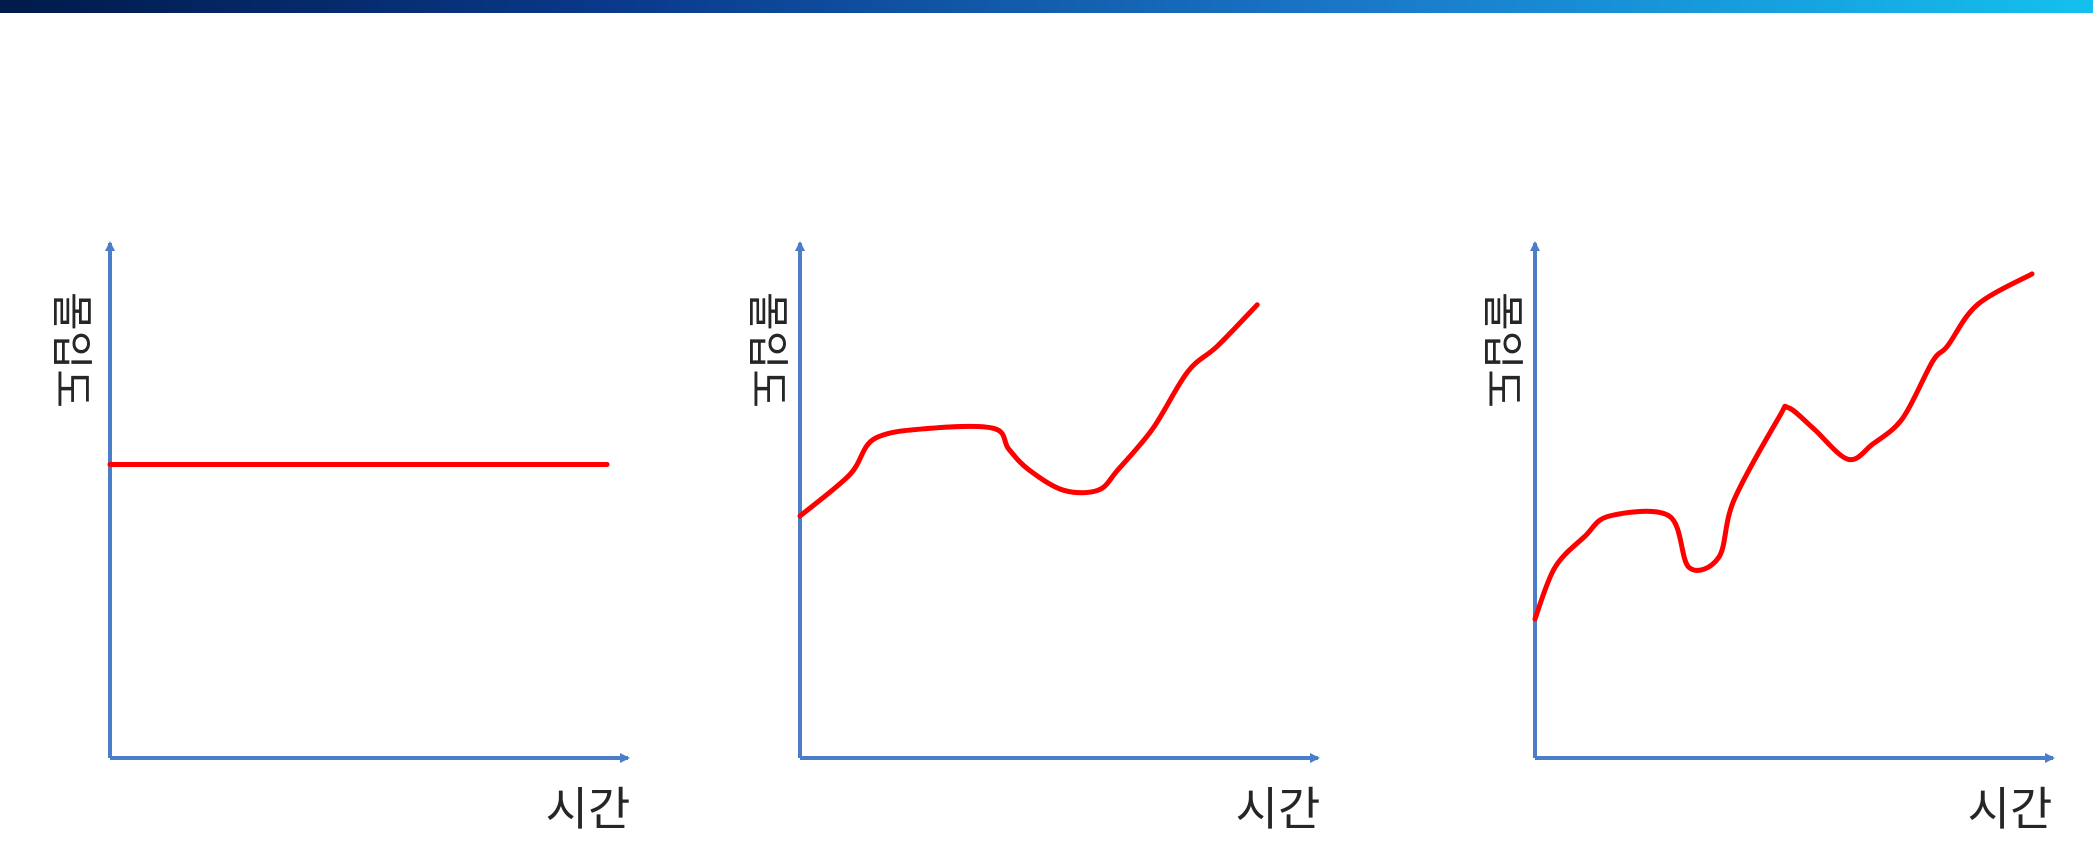  What do you see at coordinates (767, 350) in the screenshot?
I see `chart-2-y-label: 몰입도` at bounding box center [767, 350].